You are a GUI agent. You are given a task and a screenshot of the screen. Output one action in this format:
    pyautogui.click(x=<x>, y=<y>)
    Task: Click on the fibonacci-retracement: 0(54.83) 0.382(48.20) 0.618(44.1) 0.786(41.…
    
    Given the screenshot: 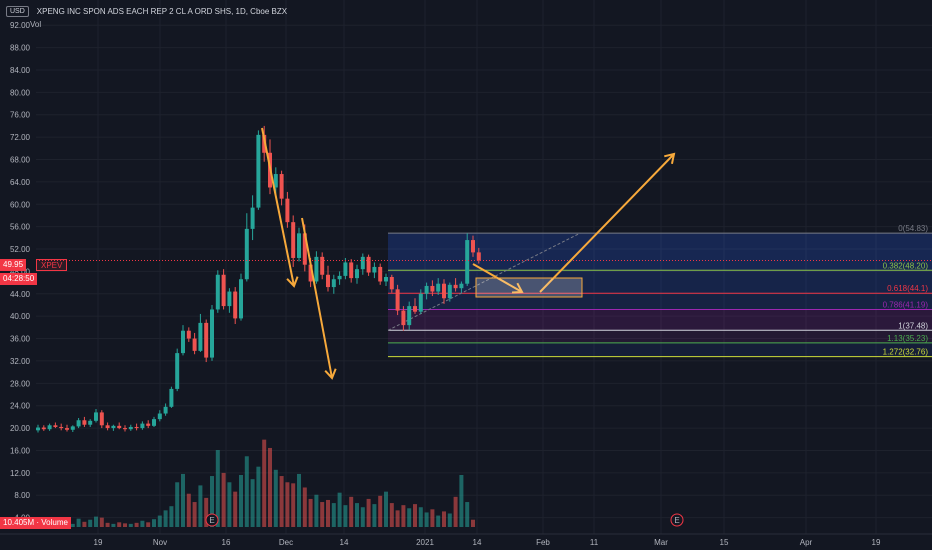 What is the action you would take?
    pyautogui.click(x=659, y=291)
    